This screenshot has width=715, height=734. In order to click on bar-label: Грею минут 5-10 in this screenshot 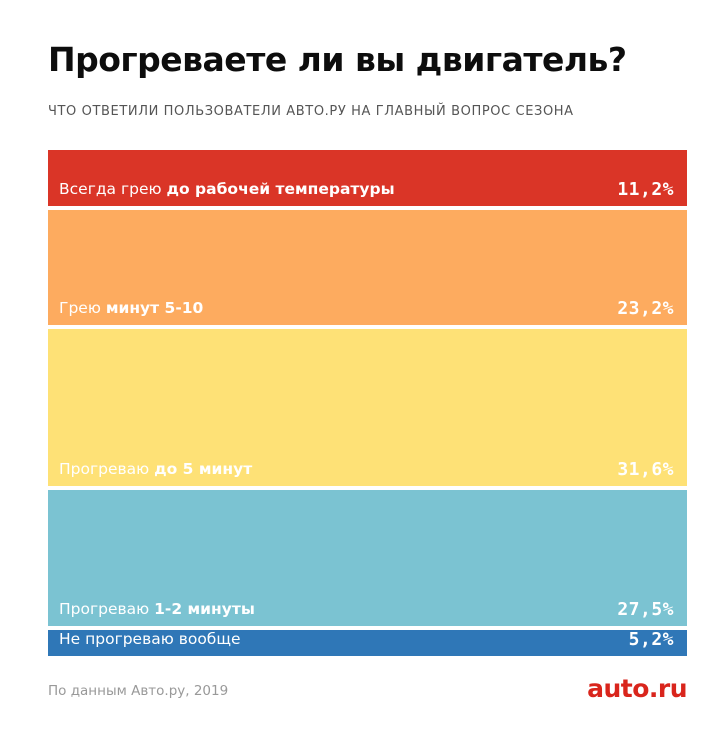, I will do `click(131, 308)`.